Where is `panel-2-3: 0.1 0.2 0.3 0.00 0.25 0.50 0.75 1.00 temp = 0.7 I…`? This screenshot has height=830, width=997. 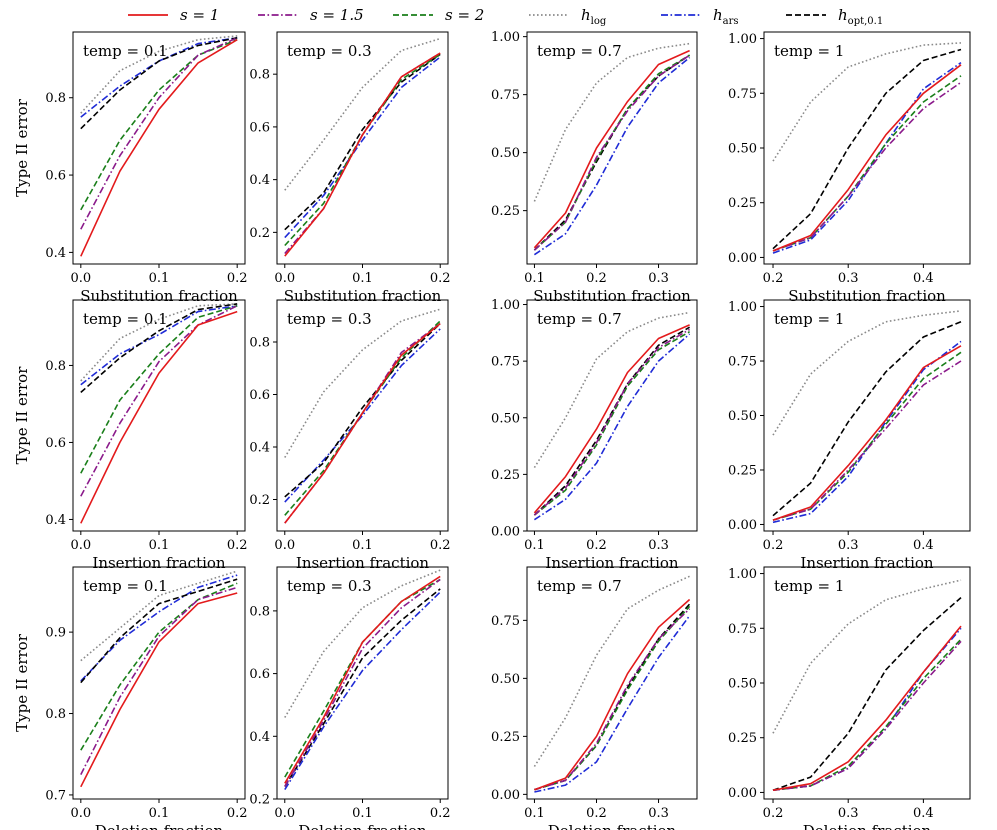
panel-2-3: 0.1 0.2 0.3 0.00 0.25 0.50 0.75 1.00 temp = 0.7 I… is located at coordinates (594, 435).